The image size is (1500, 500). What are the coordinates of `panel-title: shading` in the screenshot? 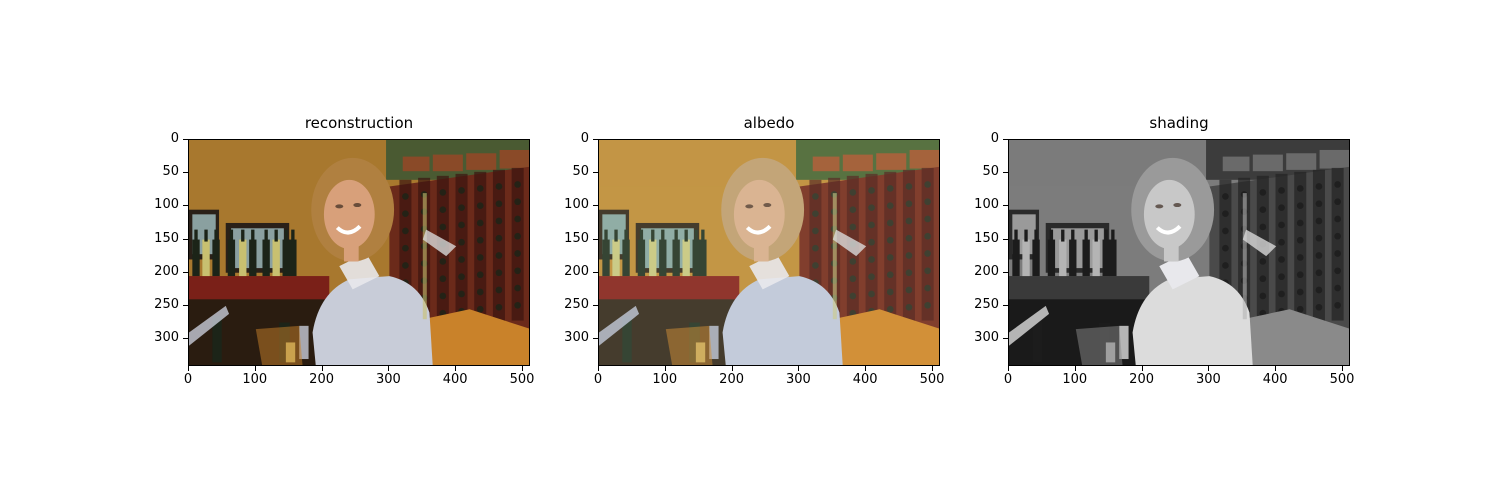 It's located at (1179, 123).